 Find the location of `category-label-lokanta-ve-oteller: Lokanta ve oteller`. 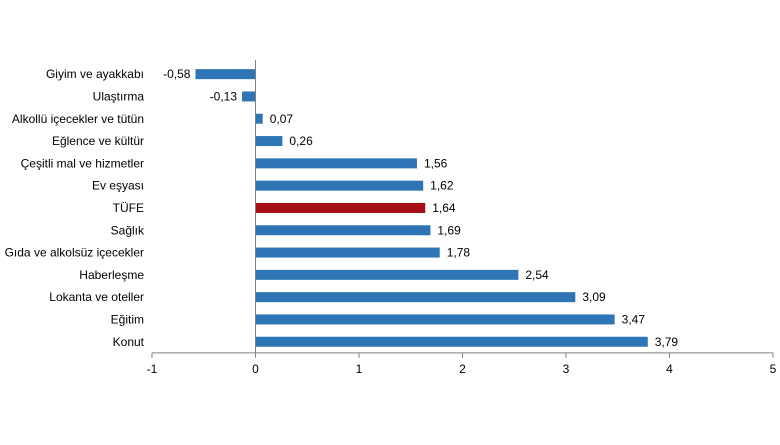

category-label-lokanta-ve-oteller: Lokanta ve oteller is located at coordinates (96, 297).